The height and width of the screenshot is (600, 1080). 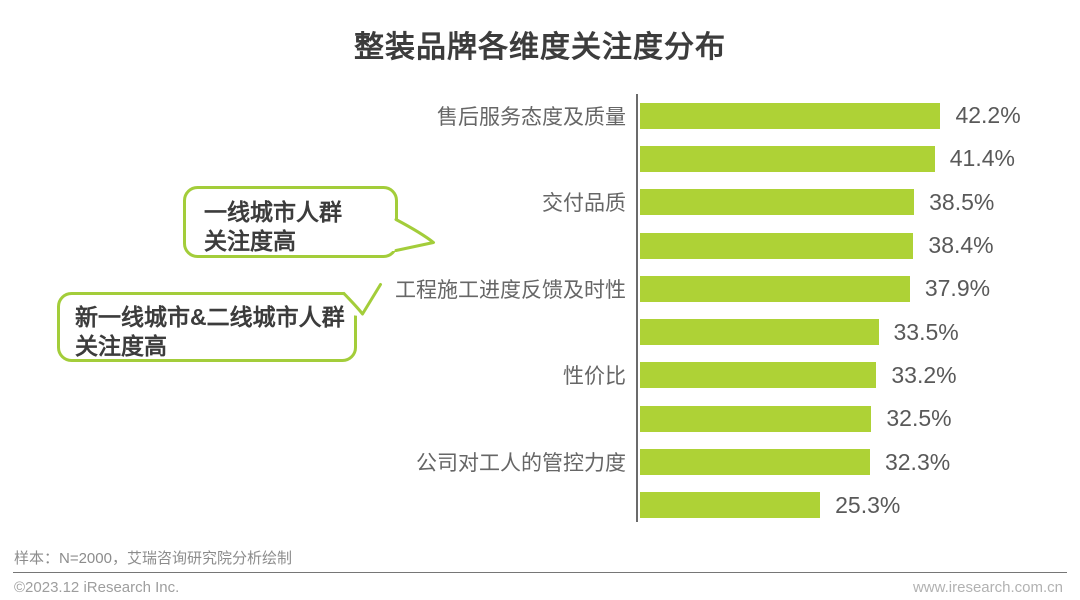 I want to click on value-label: 41.4%, so click(x=982, y=158).